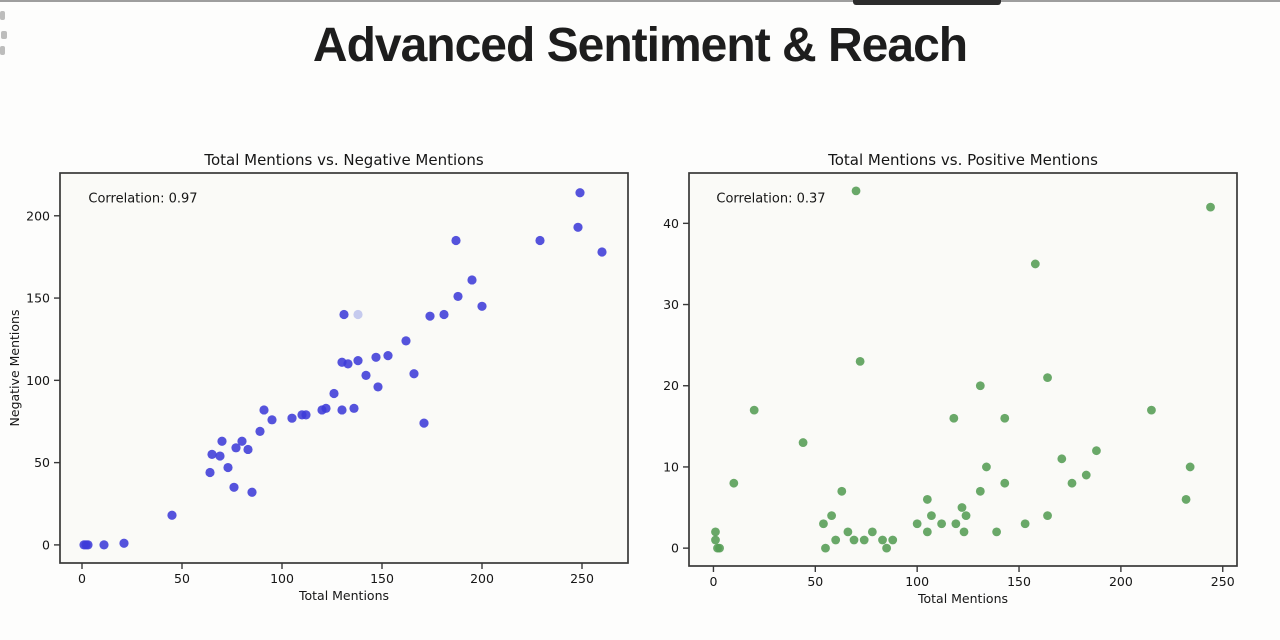 The image size is (1280, 640). I want to click on chart-title: Total Mentions vs. Positive Mentions, so click(962, 160).